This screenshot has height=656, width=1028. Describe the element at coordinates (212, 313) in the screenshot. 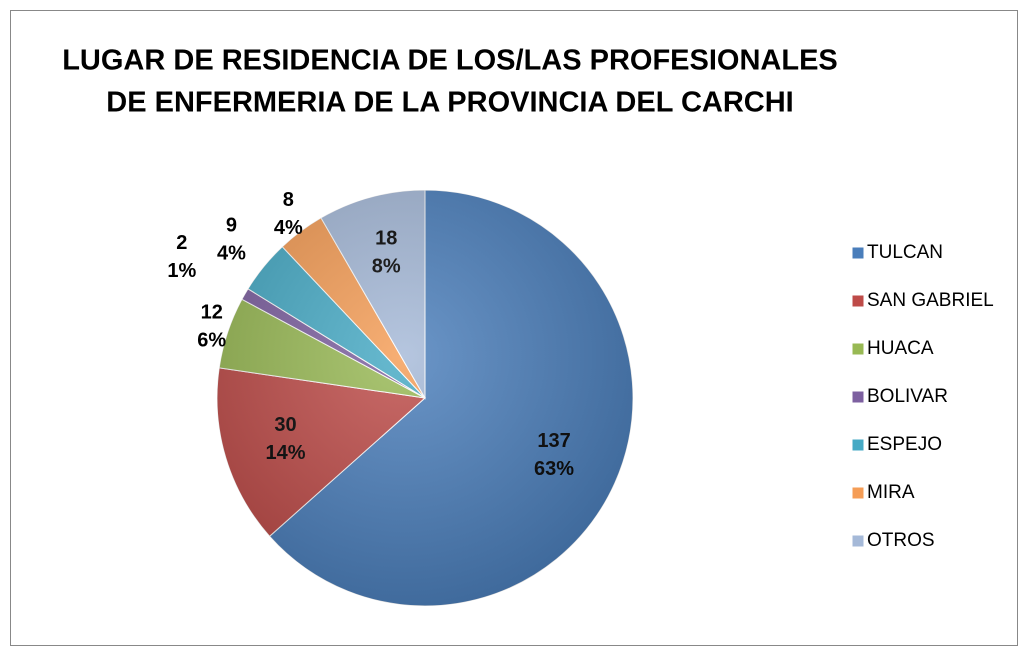

I see `data-label: 12` at that location.